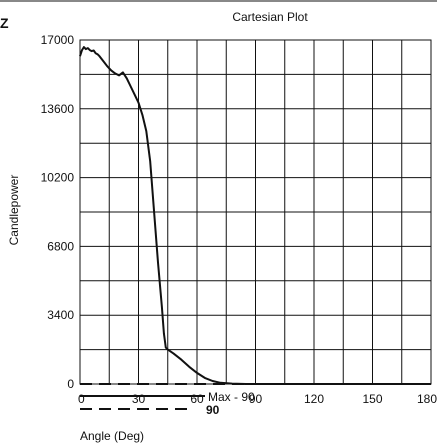 This screenshot has width=437, height=444. I want to click on x-tick-label: 90, so click(256, 399).